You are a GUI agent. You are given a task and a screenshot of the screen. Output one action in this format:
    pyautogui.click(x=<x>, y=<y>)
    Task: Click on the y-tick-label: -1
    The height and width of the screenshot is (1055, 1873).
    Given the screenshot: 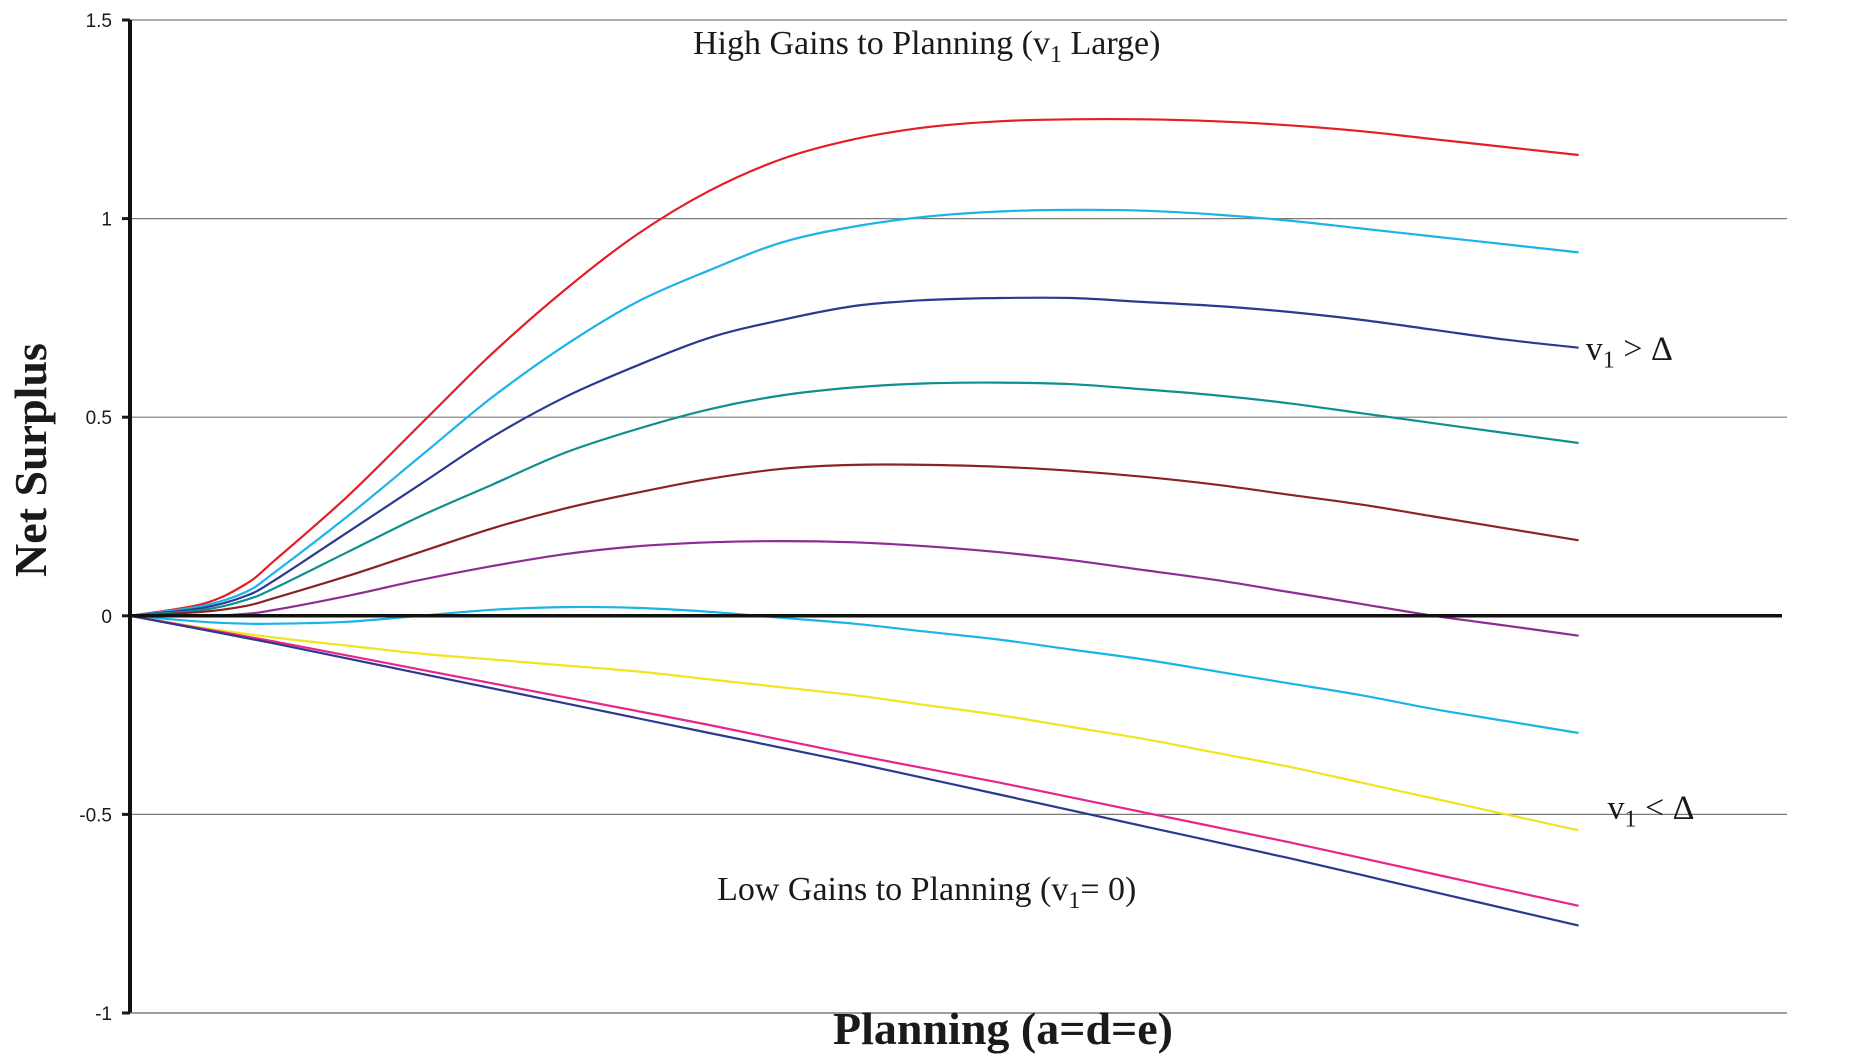 What is the action you would take?
    pyautogui.click(x=103, y=1014)
    